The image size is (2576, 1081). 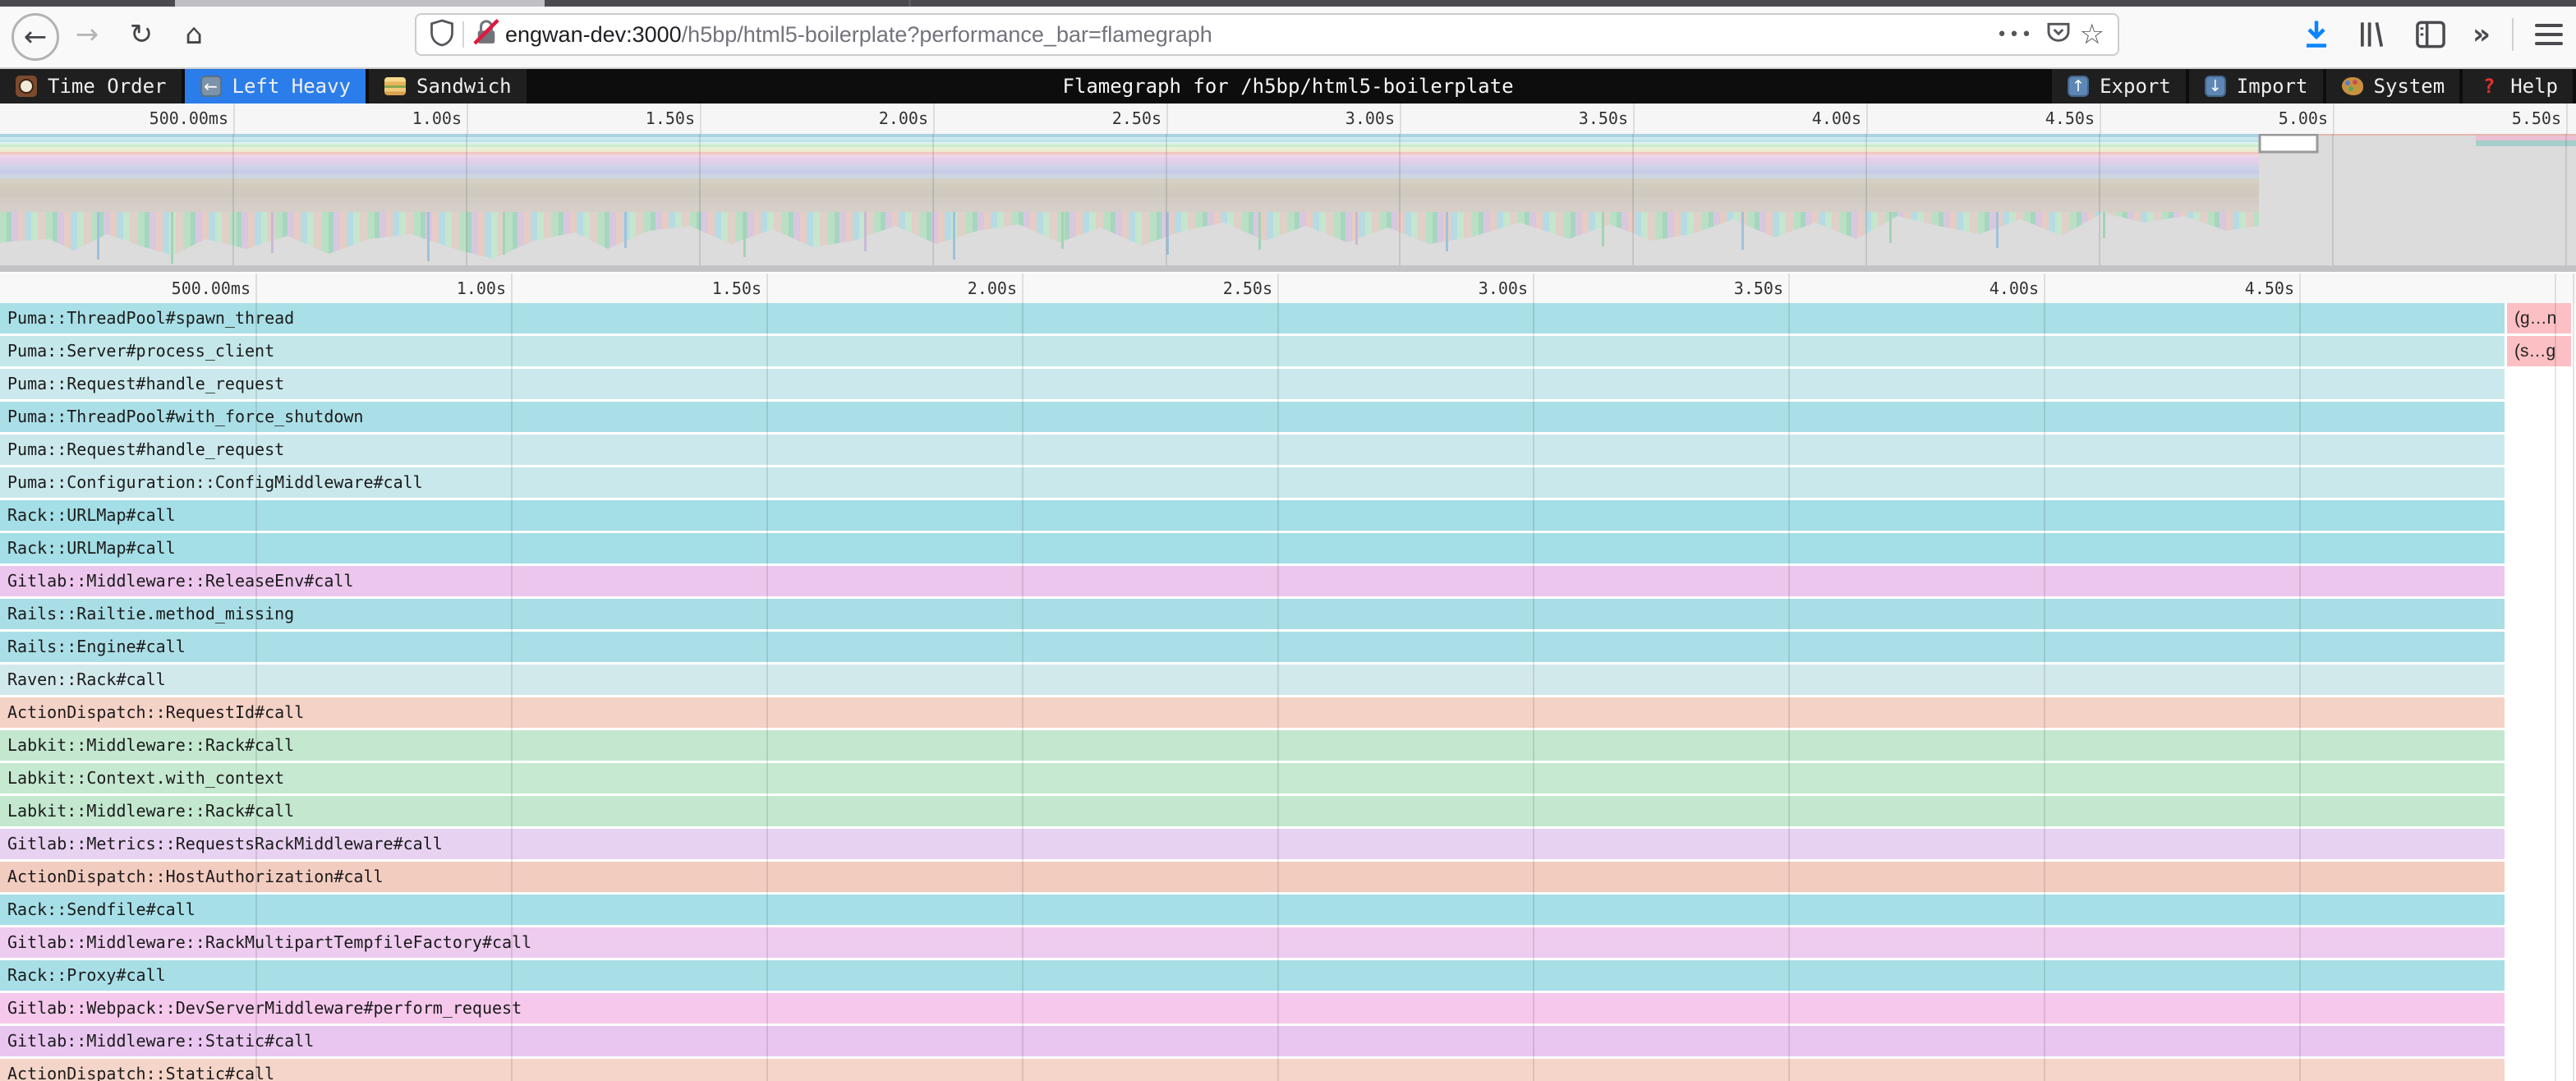 I want to click on main-tick: 500.00ms, so click(x=211, y=288).